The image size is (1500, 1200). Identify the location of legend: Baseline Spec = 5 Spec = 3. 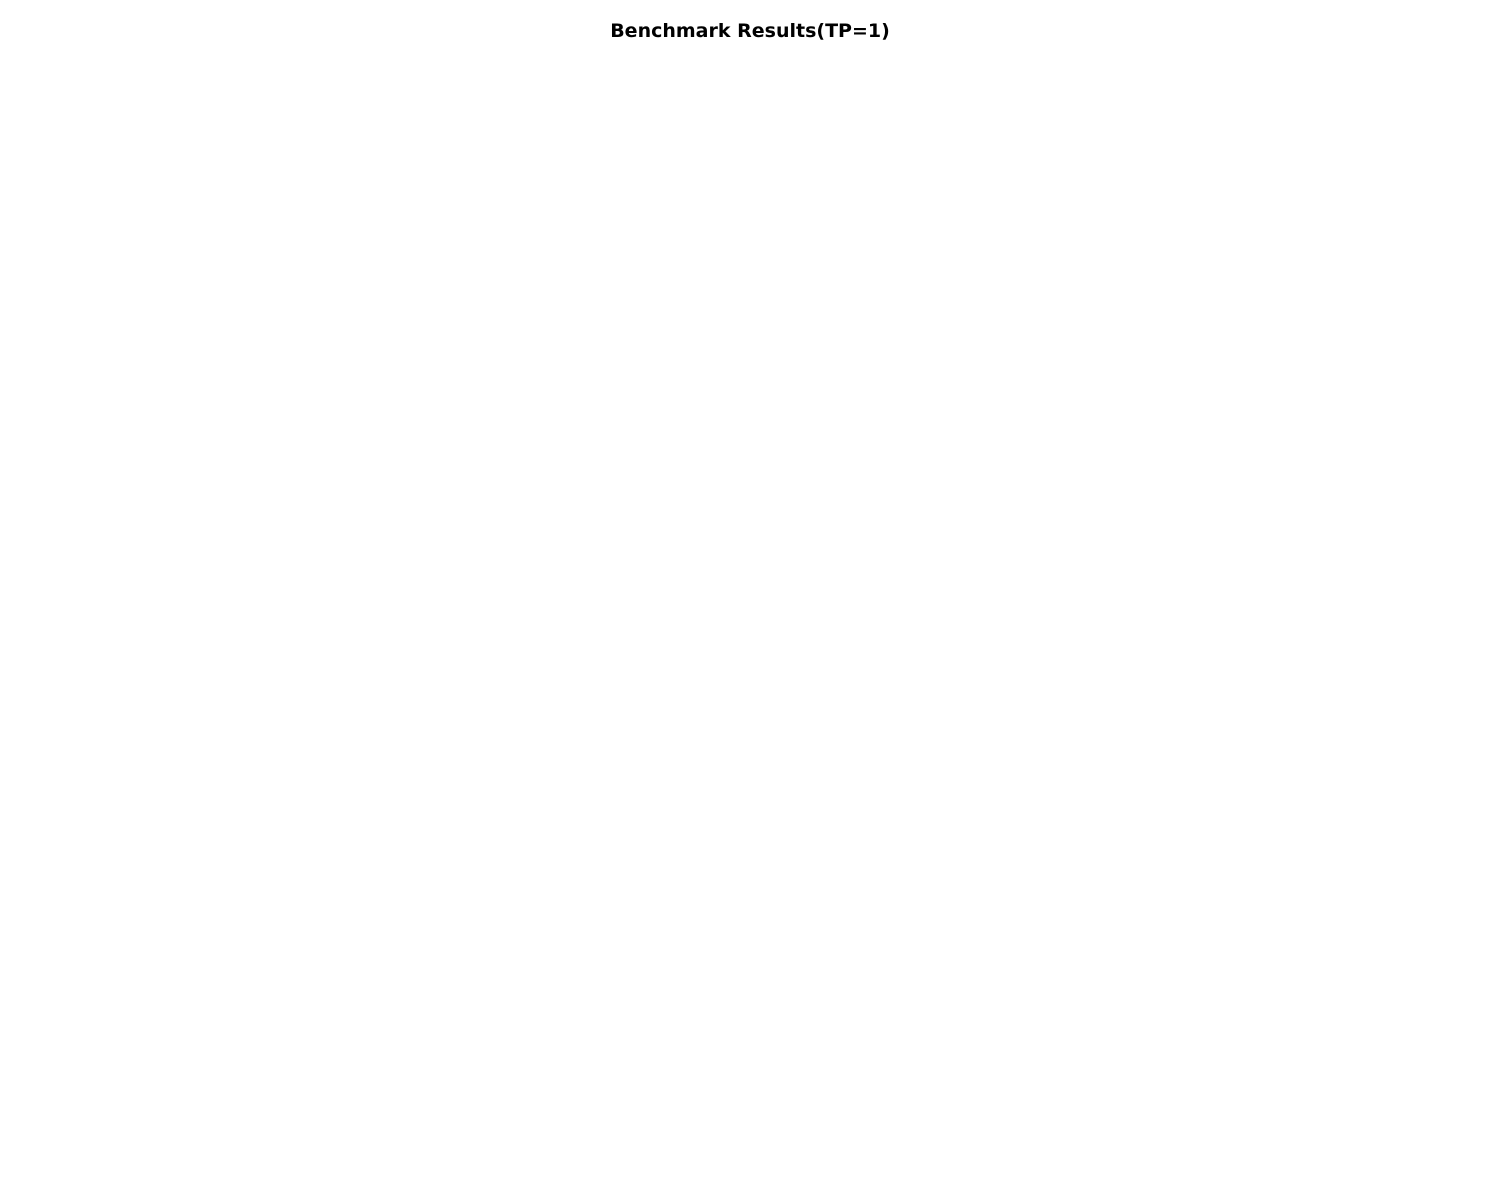
(890, 114).